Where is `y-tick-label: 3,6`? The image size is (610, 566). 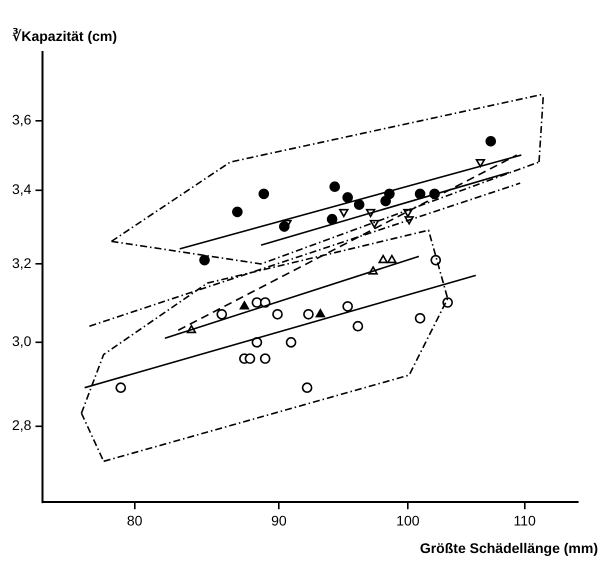
y-tick-label: 3,6 is located at coordinates (22, 120).